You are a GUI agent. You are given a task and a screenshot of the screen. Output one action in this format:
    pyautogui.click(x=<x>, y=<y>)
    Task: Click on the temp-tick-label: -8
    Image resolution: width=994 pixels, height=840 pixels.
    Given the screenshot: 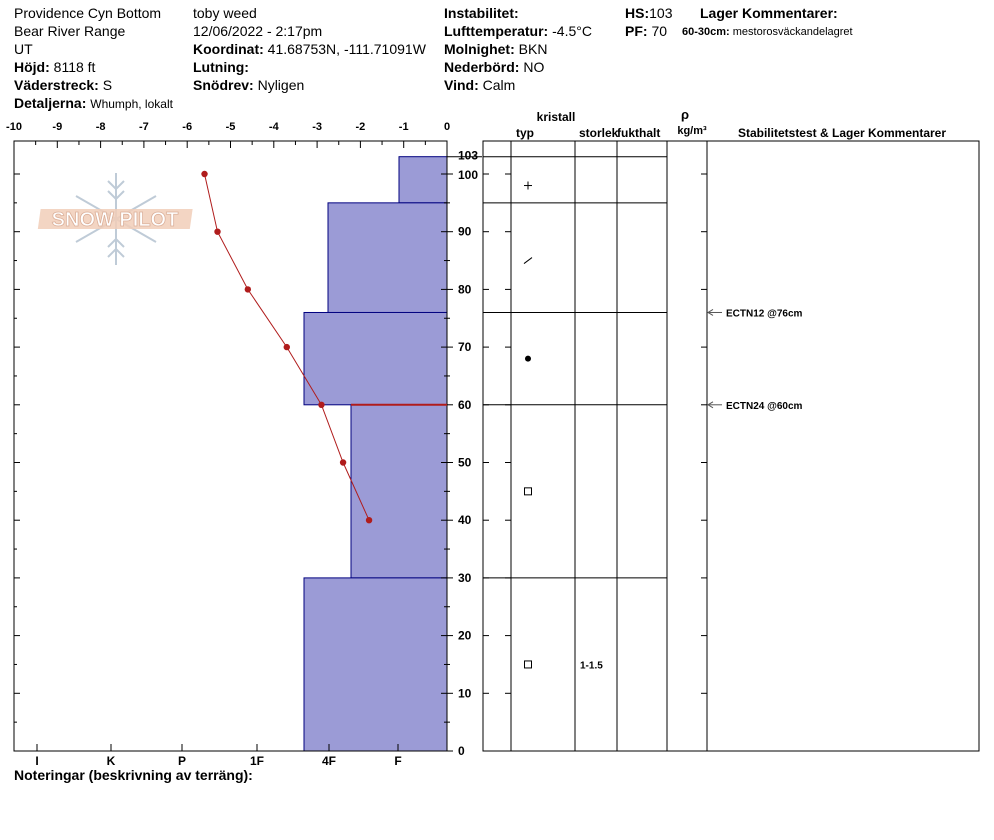 What is the action you would take?
    pyautogui.click(x=101, y=127)
    